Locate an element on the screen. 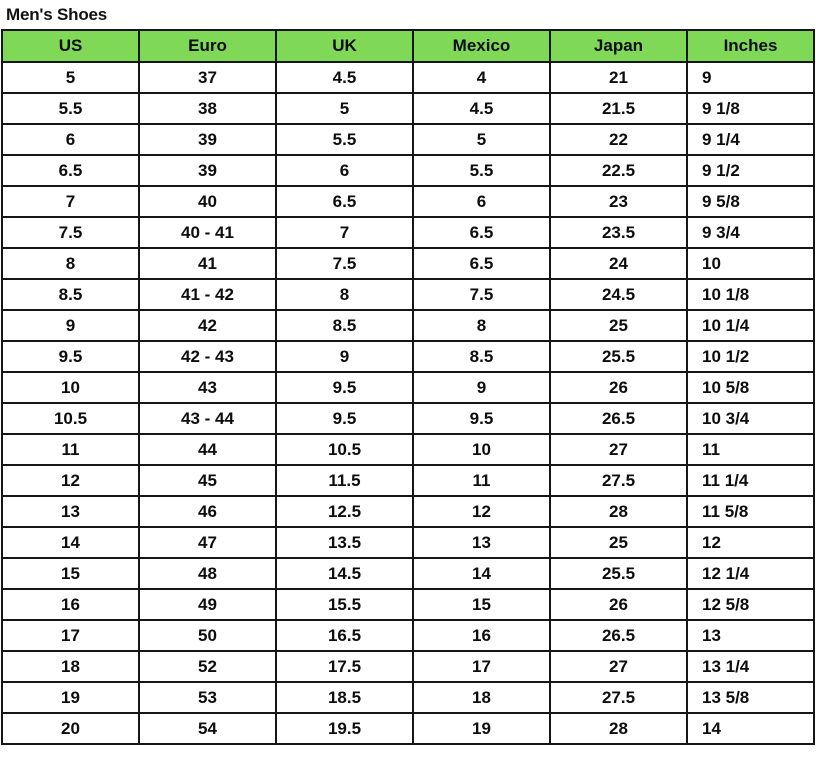 The width and height of the screenshot is (816, 770). table-row: 8.5 41 - 42 8 7.5 24.5 10 1/8 is located at coordinates (408, 294).